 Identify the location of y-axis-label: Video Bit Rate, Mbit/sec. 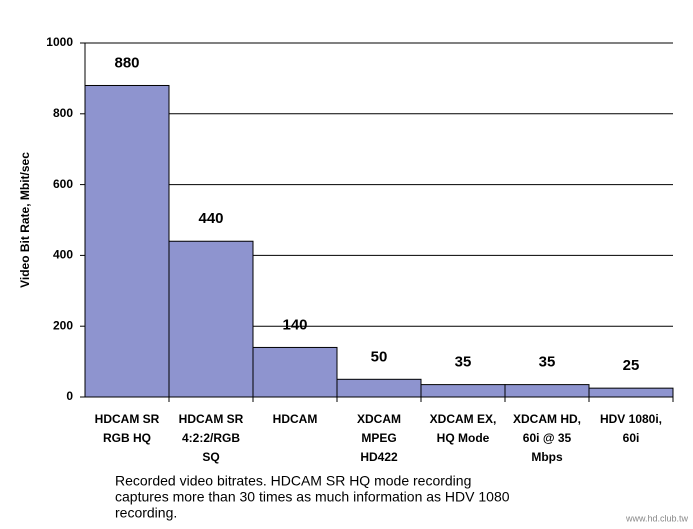
(25, 220).